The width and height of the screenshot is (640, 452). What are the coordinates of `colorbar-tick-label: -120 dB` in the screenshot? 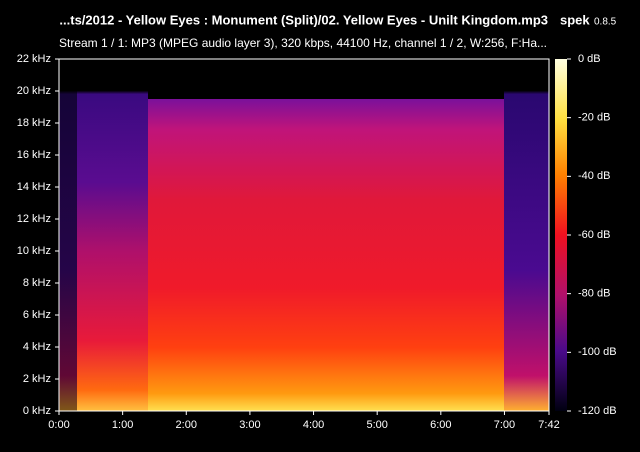 It's located at (597, 411).